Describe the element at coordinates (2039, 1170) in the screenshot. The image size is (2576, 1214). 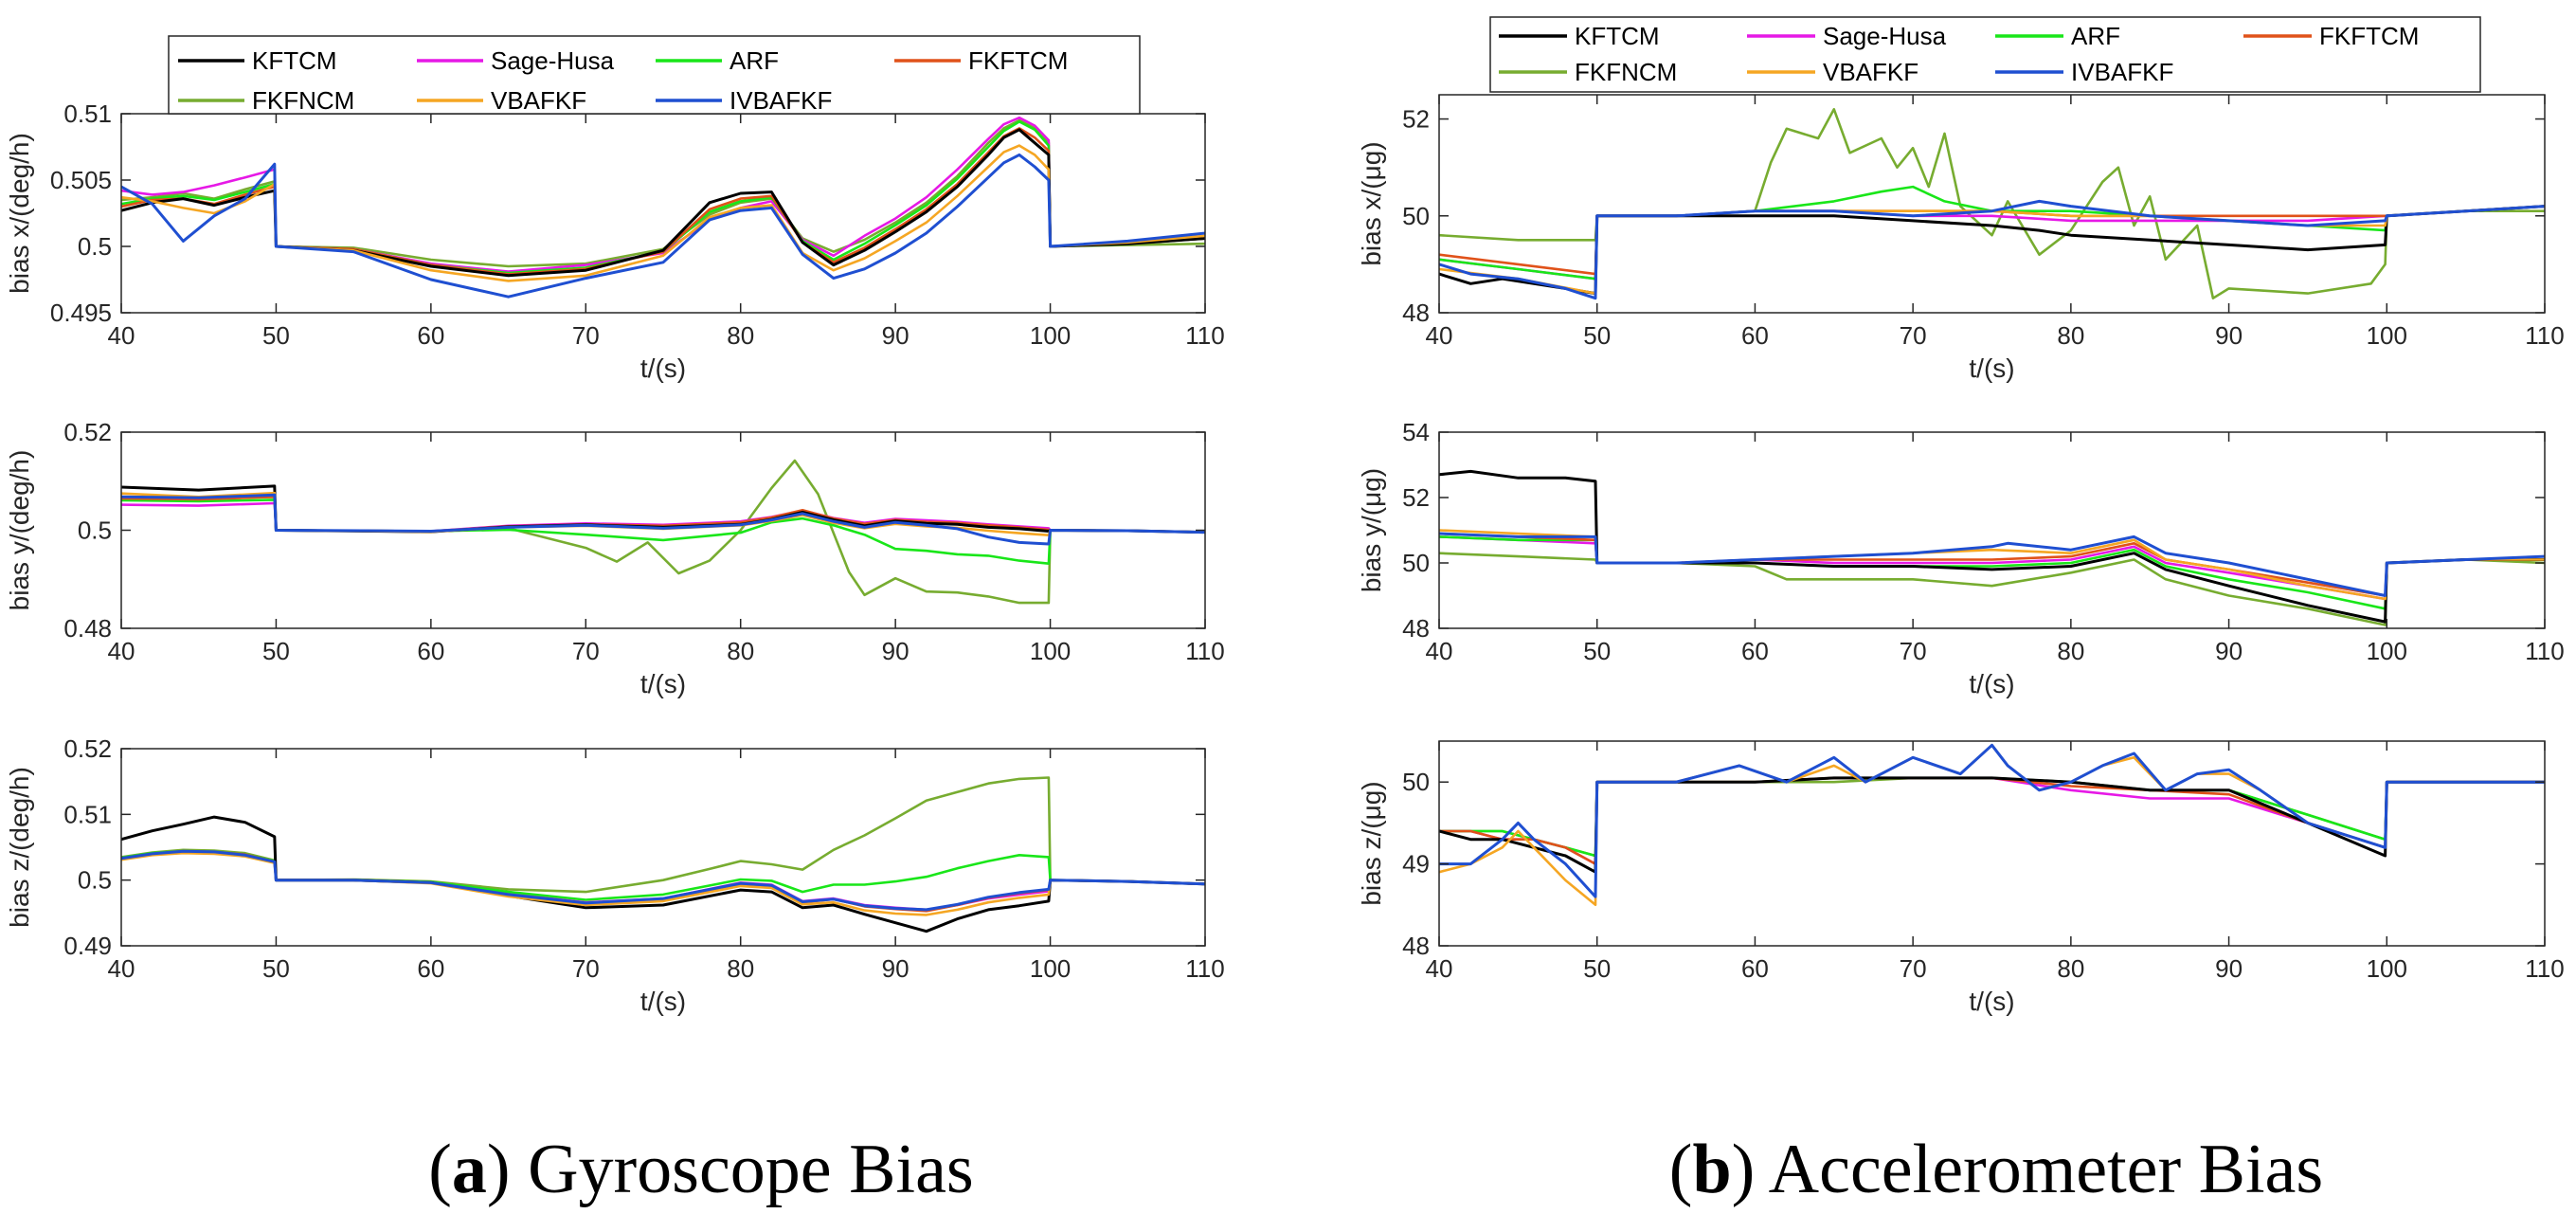
I see `caption-text-b: Accelerometer Bias` at that location.